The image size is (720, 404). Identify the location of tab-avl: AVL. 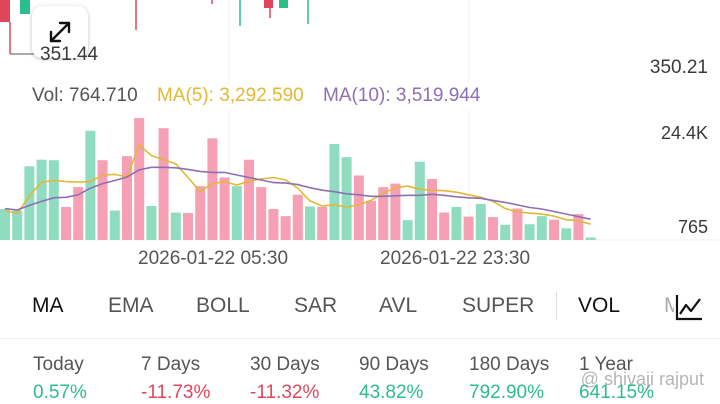
(398, 305).